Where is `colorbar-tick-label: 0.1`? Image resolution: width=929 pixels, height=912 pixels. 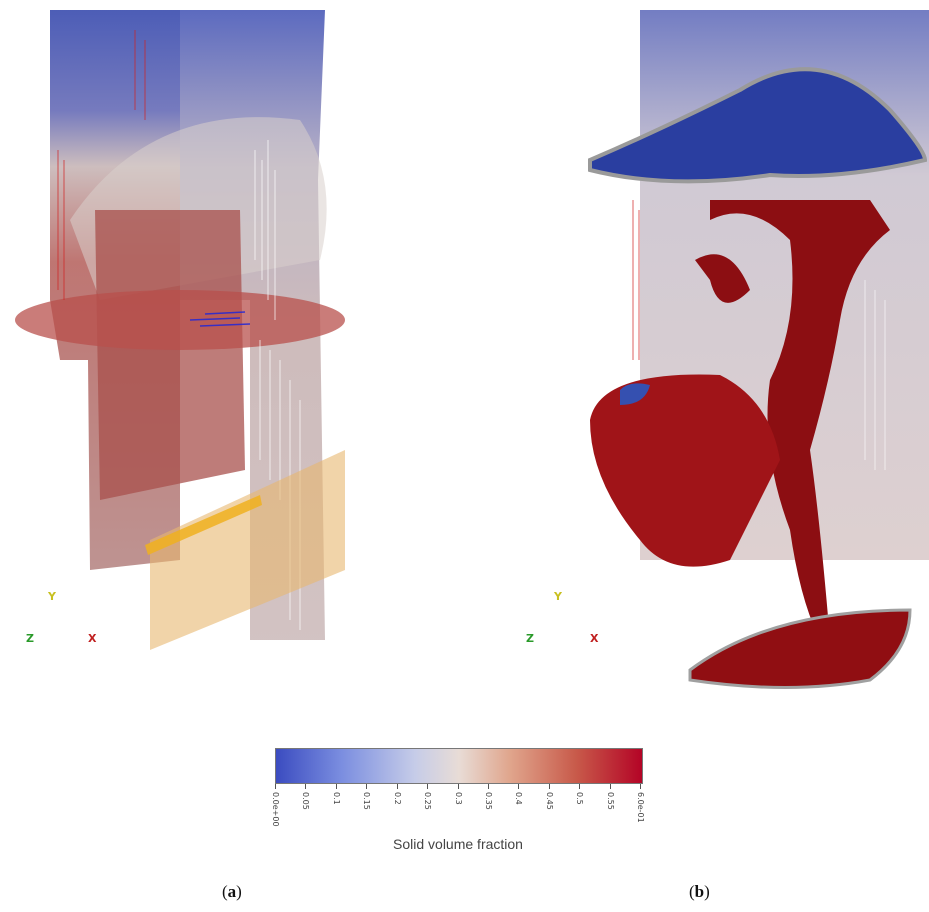 colorbar-tick-label: 0.1 is located at coordinates (336, 798).